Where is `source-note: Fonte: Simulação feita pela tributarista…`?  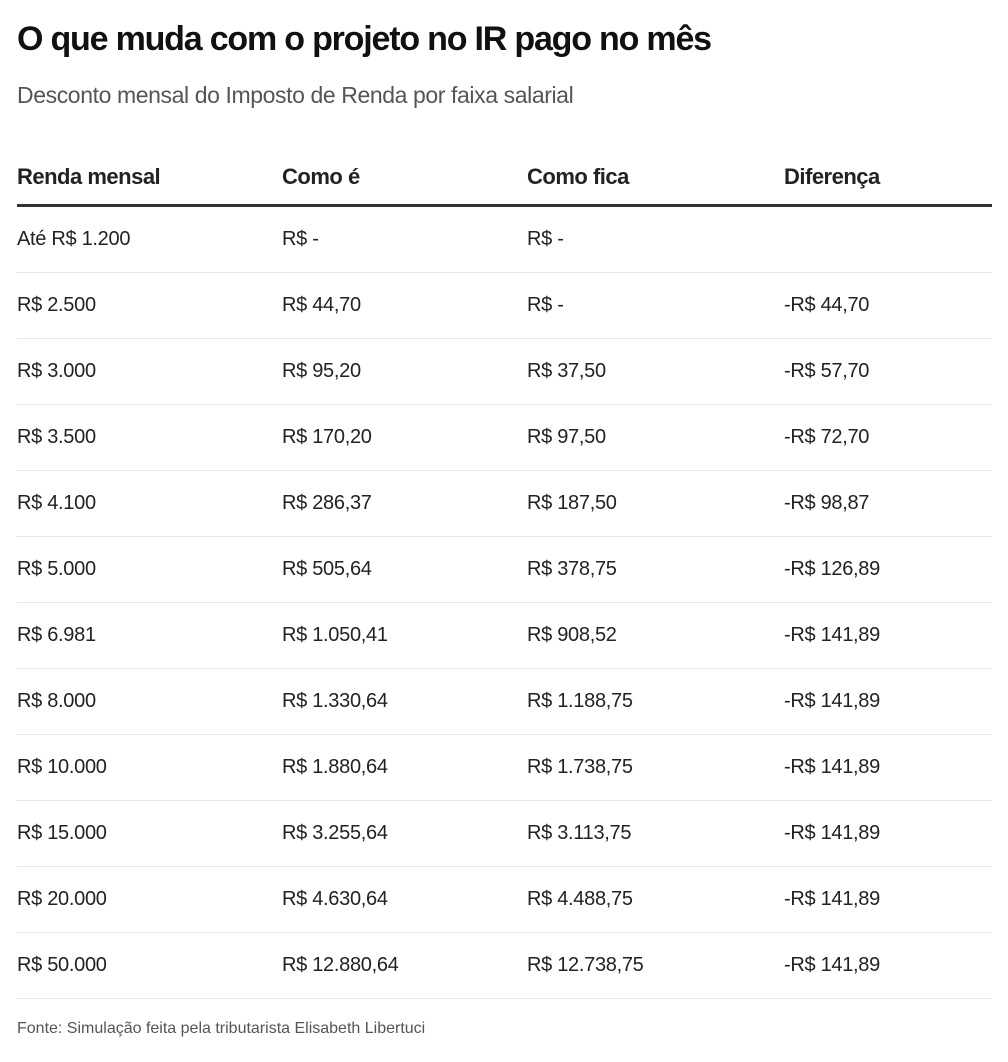
source-note: Fonte: Simulação feita pela tributarista… is located at coordinates (221, 1028).